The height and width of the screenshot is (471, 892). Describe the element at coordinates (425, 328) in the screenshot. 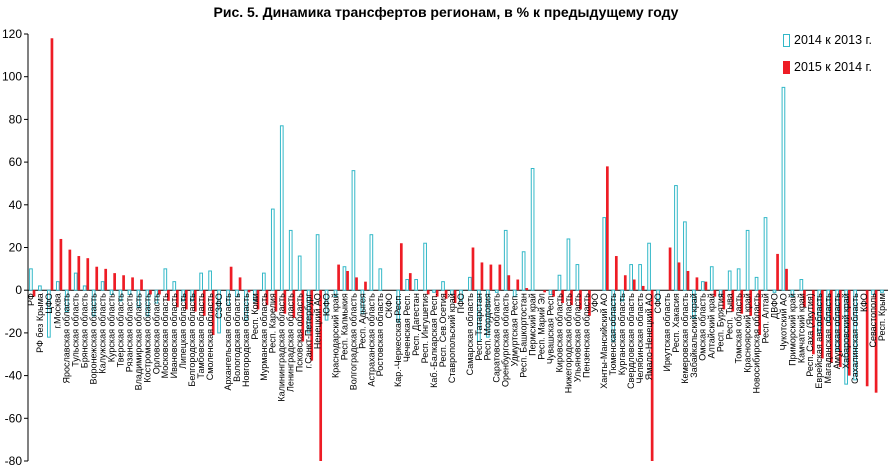

I see `x-tick-label: Респ. Ингушетия` at that location.